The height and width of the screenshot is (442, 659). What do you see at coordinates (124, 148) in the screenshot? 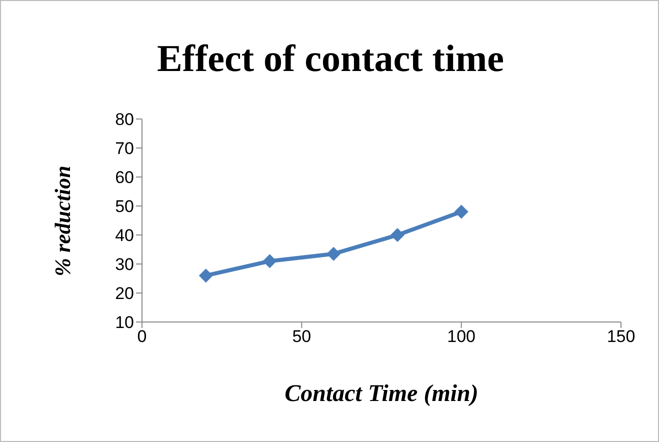
I see `y-tick-label: 70` at bounding box center [124, 148].